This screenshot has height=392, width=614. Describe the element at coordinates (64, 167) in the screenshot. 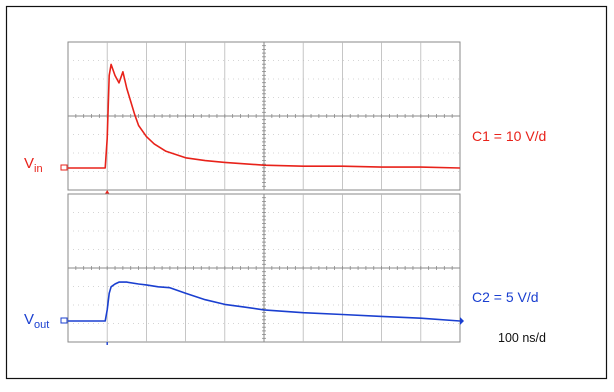

I see `vin-ground-marker` at that location.